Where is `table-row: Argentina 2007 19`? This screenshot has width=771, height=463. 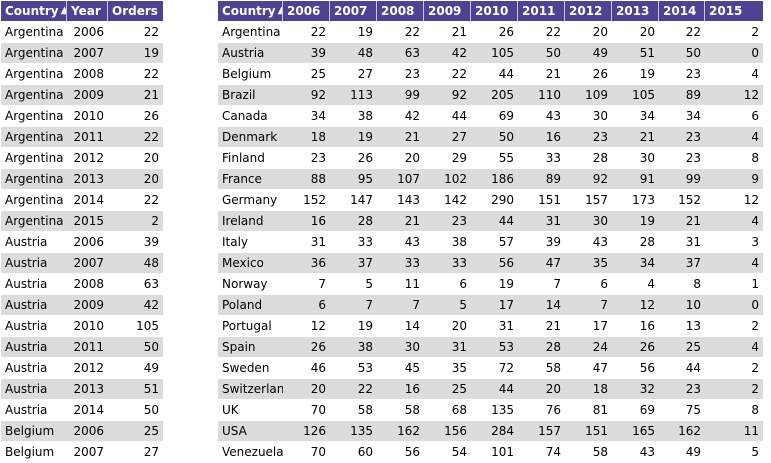
table-row: Argentina 2007 19 is located at coordinates (82, 52).